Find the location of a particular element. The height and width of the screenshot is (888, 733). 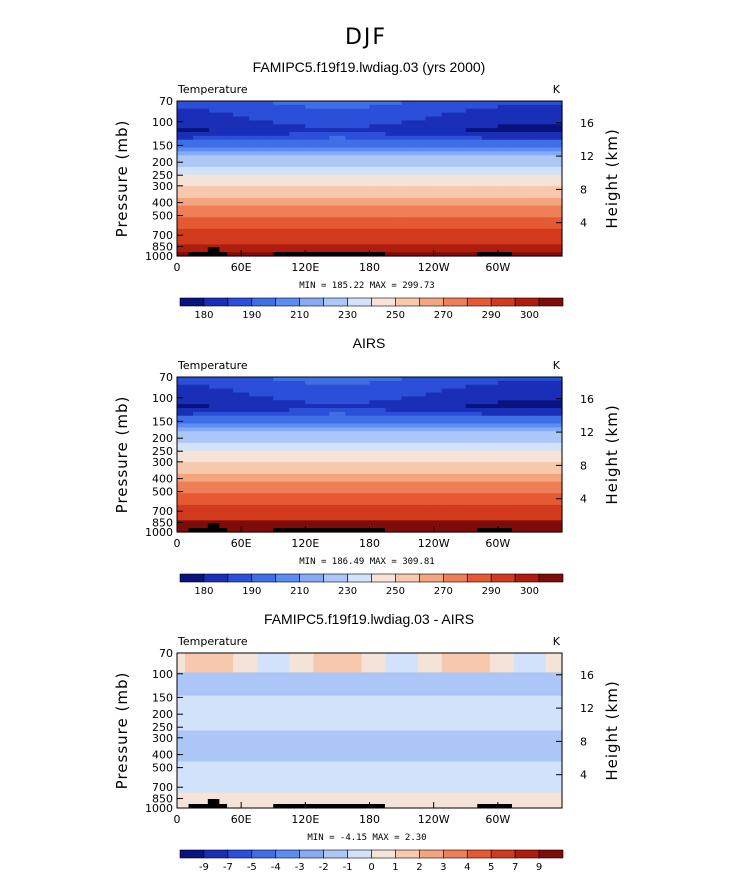

y-tick-label: 300 is located at coordinates (162, 186).